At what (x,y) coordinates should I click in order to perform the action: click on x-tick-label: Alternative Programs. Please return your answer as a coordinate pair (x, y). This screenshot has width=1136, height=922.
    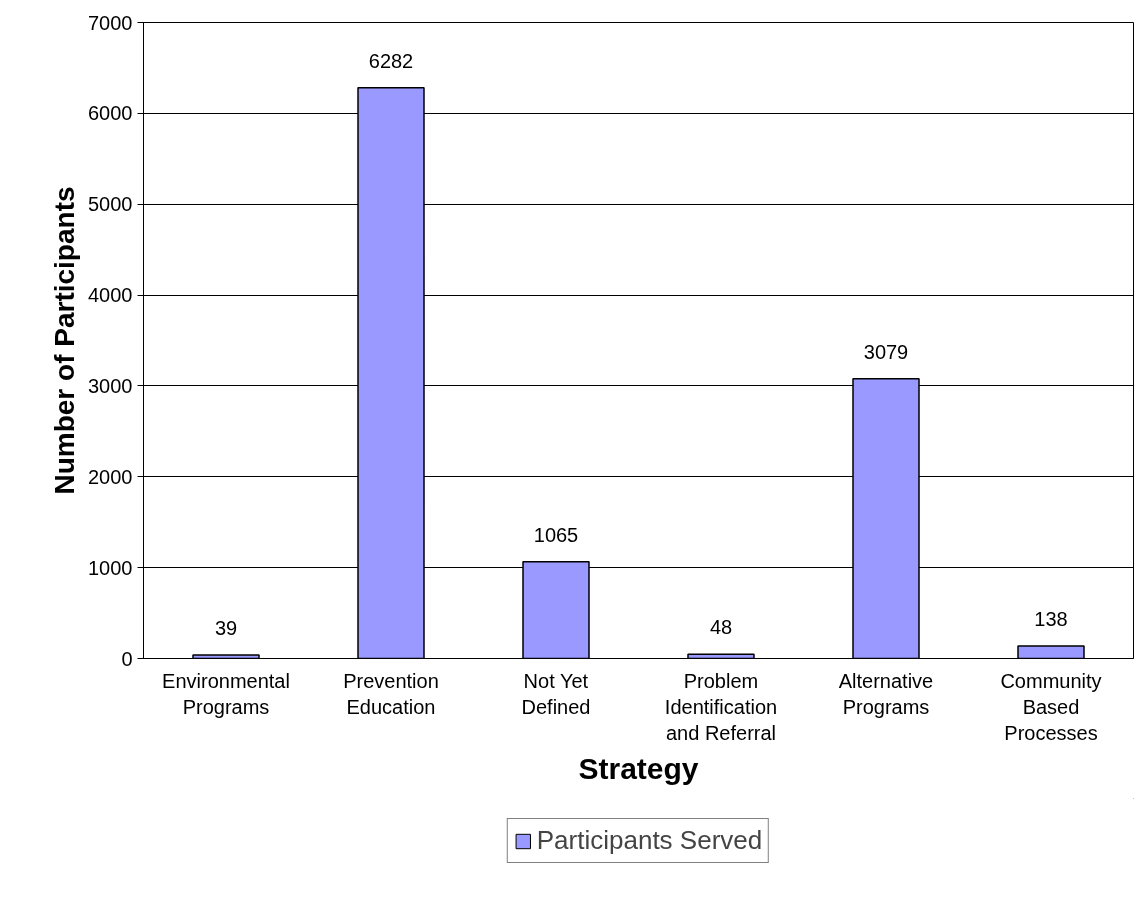
    Looking at the image, I should click on (886, 693).